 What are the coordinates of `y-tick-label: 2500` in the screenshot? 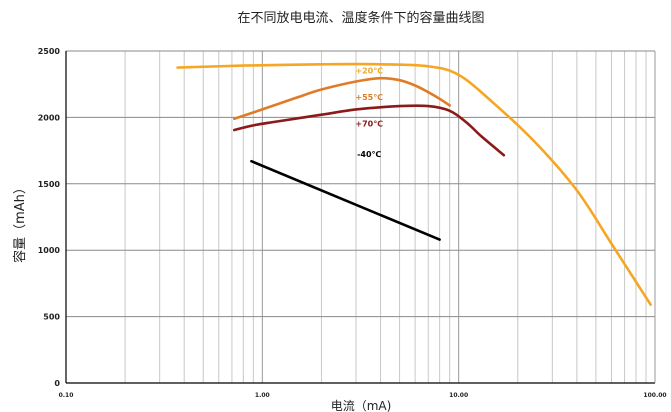 It's located at (49, 51).